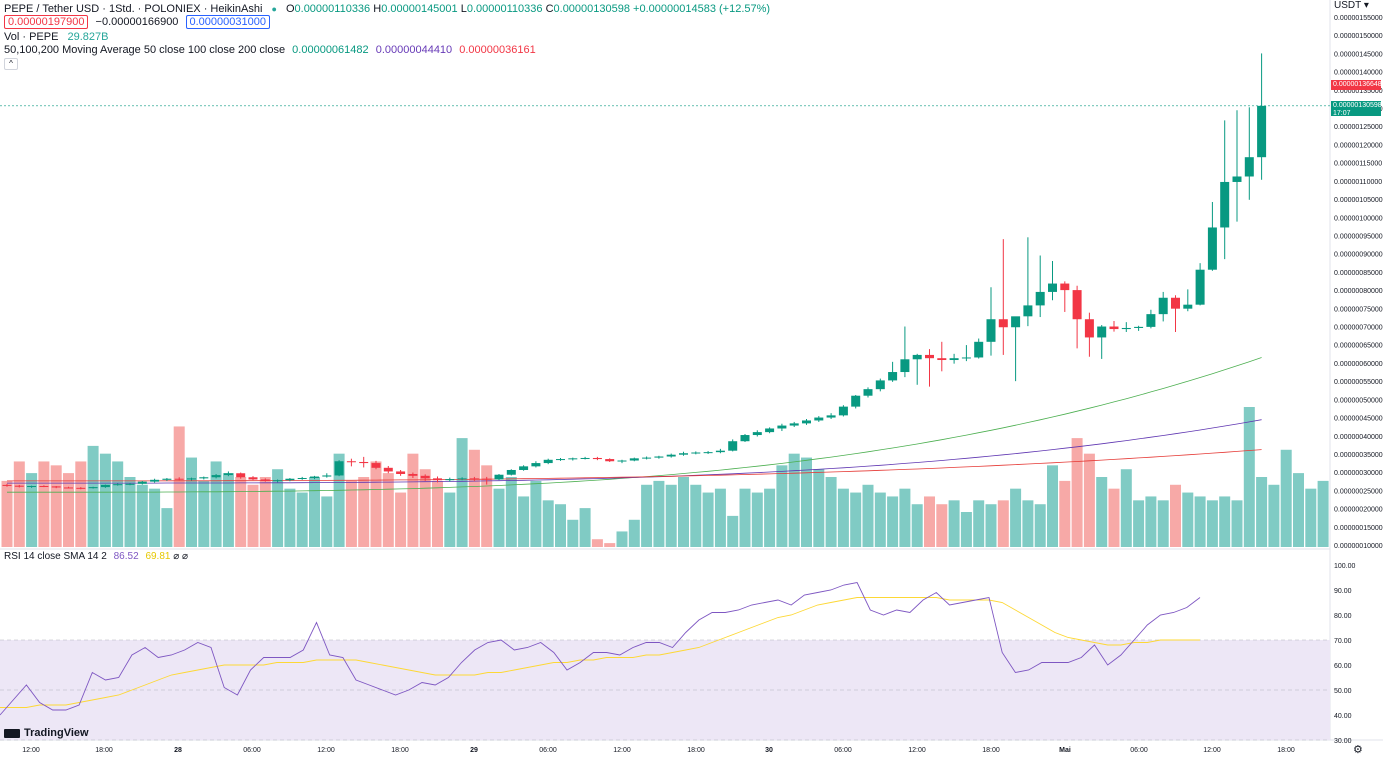  What do you see at coordinates (46, 22) in the screenshot?
I see `sell-price-button: 0.00000197900` at bounding box center [46, 22].